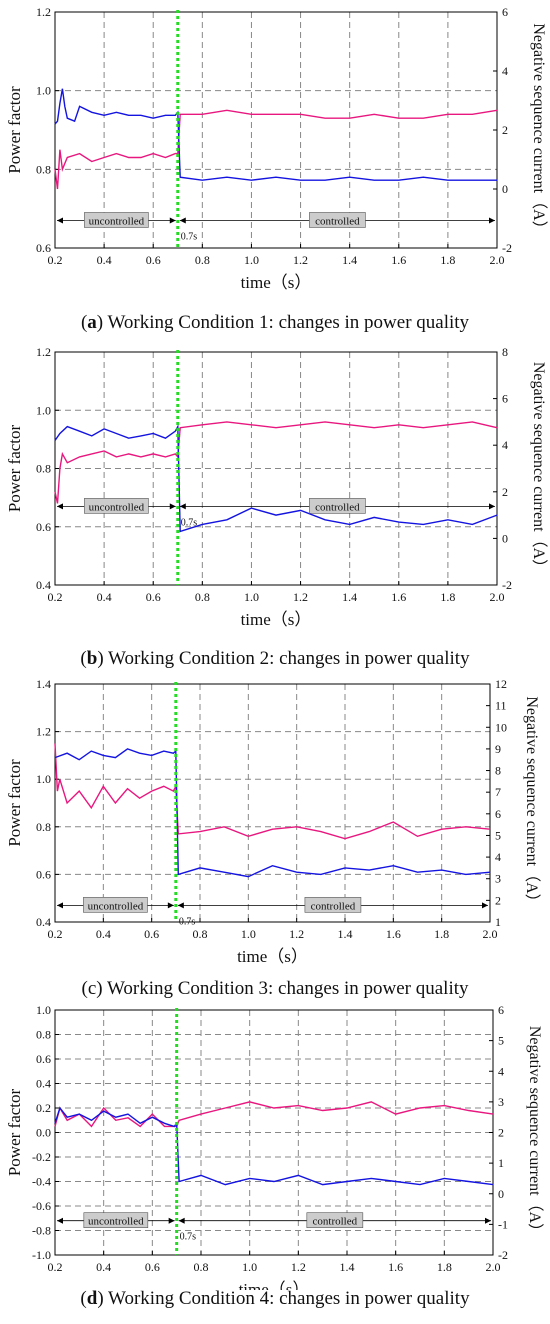  What do you see at coordinates (43, 1059) in the screenshot?
I see `y-tick-label: 0.6` at bounding box center [43, 1059].